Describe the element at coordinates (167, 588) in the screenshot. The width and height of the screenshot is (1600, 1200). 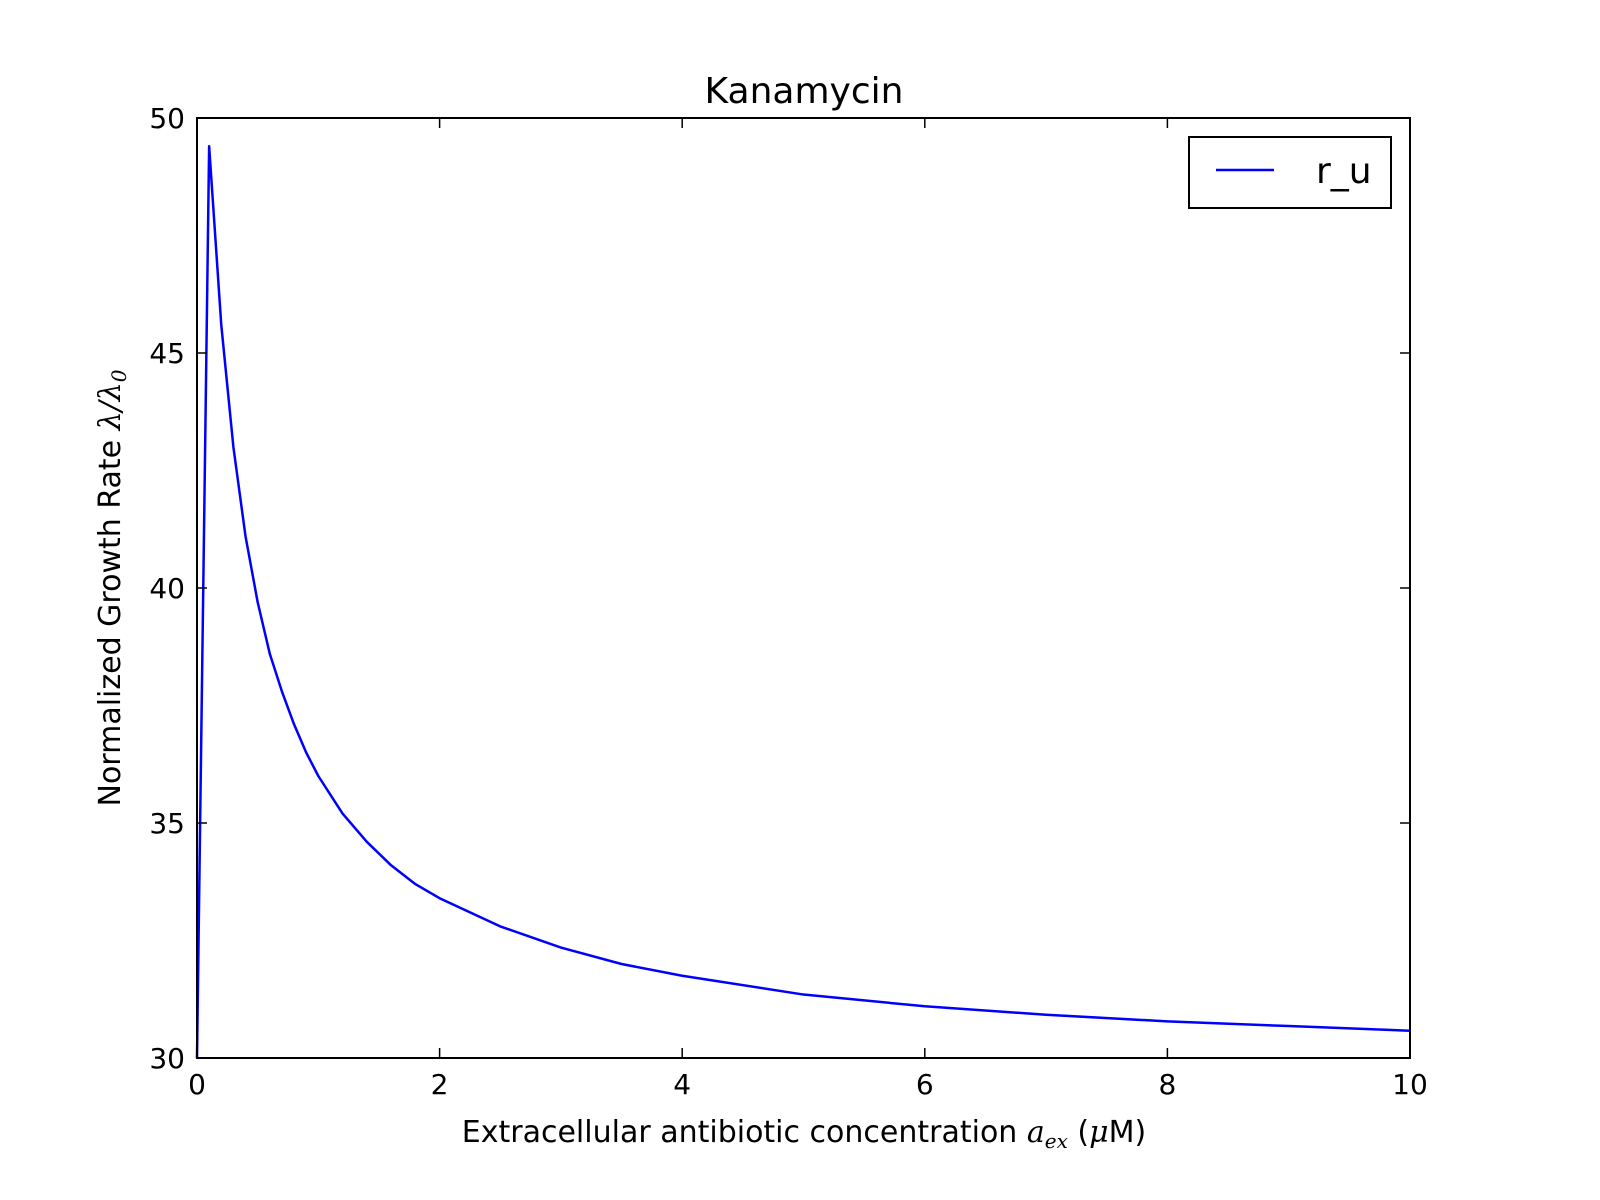
I see `y-tick-label-2: 40` at that location.